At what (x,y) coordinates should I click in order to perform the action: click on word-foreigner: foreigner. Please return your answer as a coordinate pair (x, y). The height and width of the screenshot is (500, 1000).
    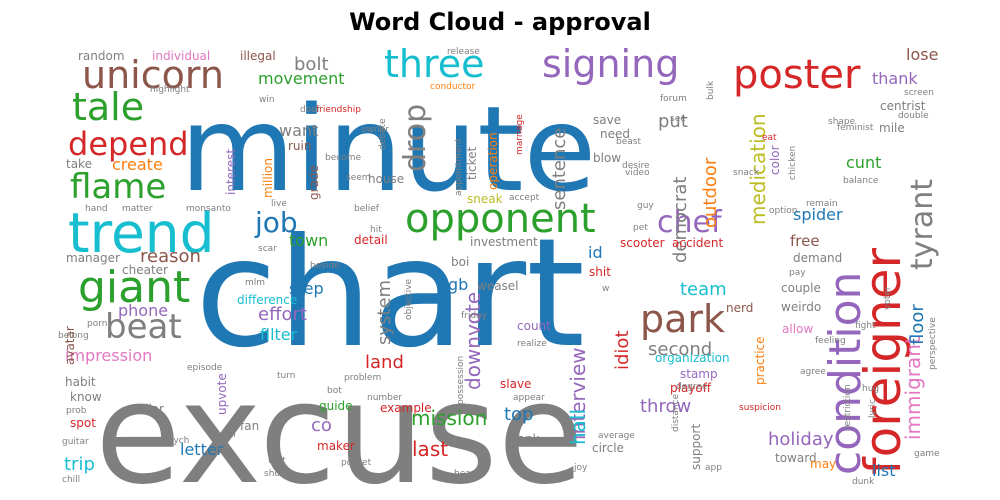
    Looking at the image, I should click on (883, 361).